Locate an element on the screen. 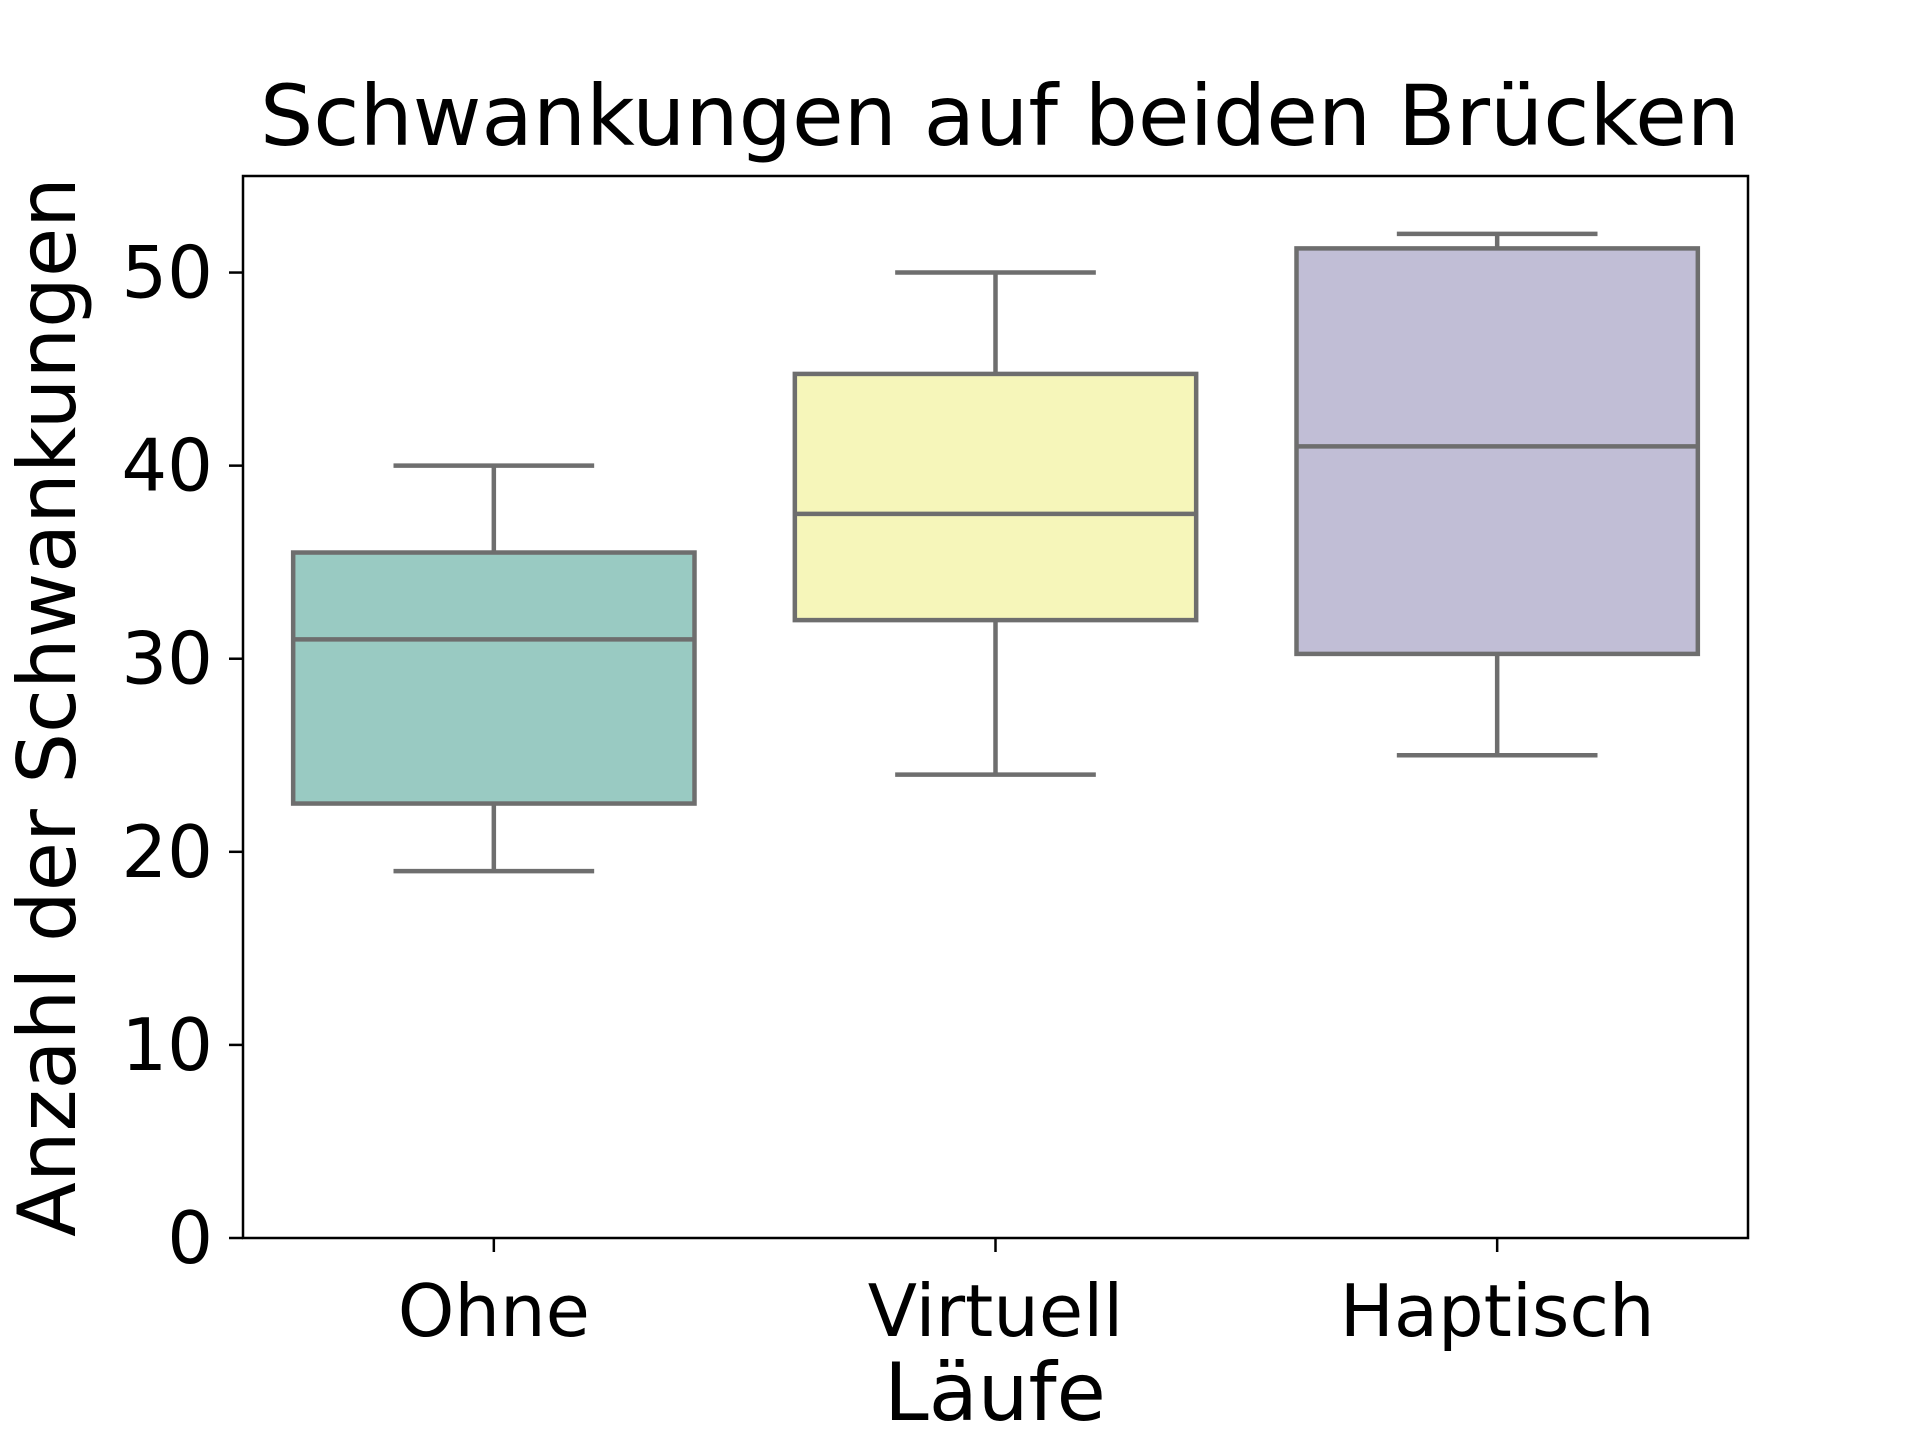 Image resolution: width=1920 pixels, height=1440 pixels. box-virtuell is located at coordinates (995, 523).